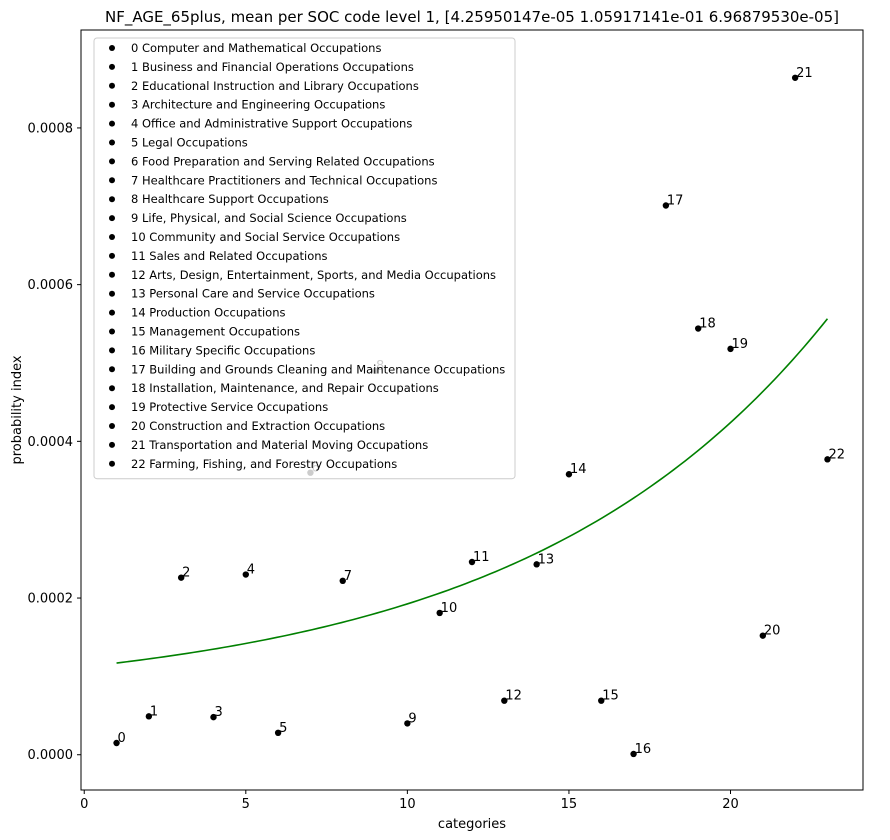  What do you see at coordinates (229, 407) in the screenshot?
I see `legend-entry-19: 19 Protective Service Occupations` at bounding box center [229, 407].